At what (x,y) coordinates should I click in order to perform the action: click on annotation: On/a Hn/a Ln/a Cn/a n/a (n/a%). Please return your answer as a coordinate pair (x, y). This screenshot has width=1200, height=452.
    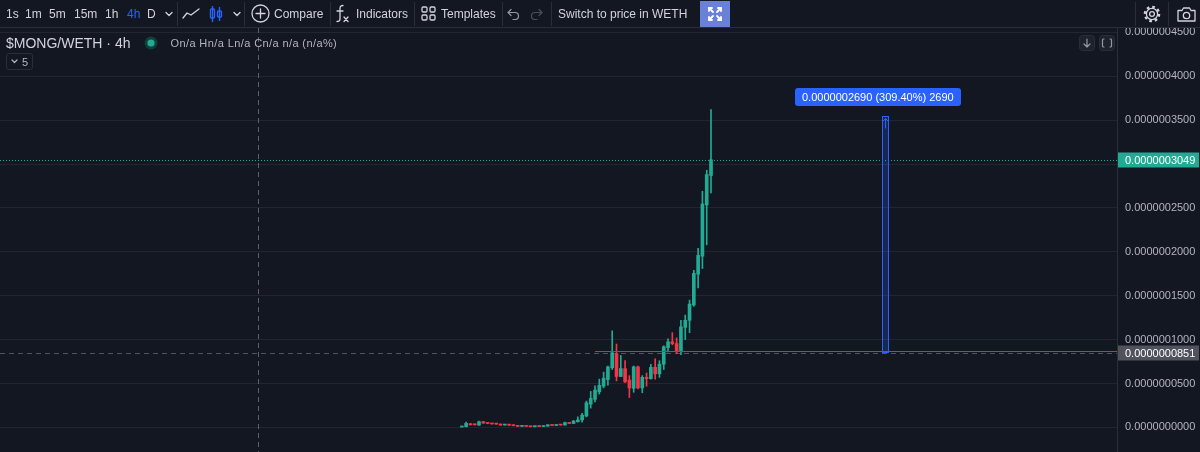
    Looking at the image, I should click on (254, 43).